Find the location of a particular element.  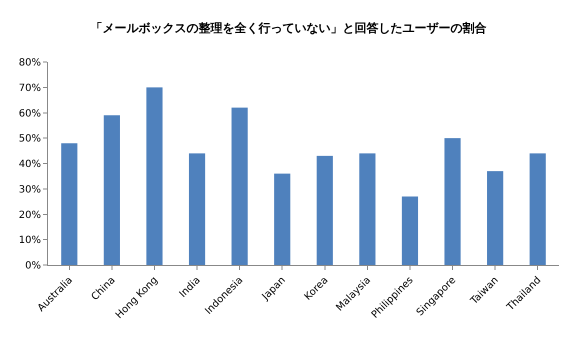

y-tick-label: 70% is located at coordinates (29, 88).